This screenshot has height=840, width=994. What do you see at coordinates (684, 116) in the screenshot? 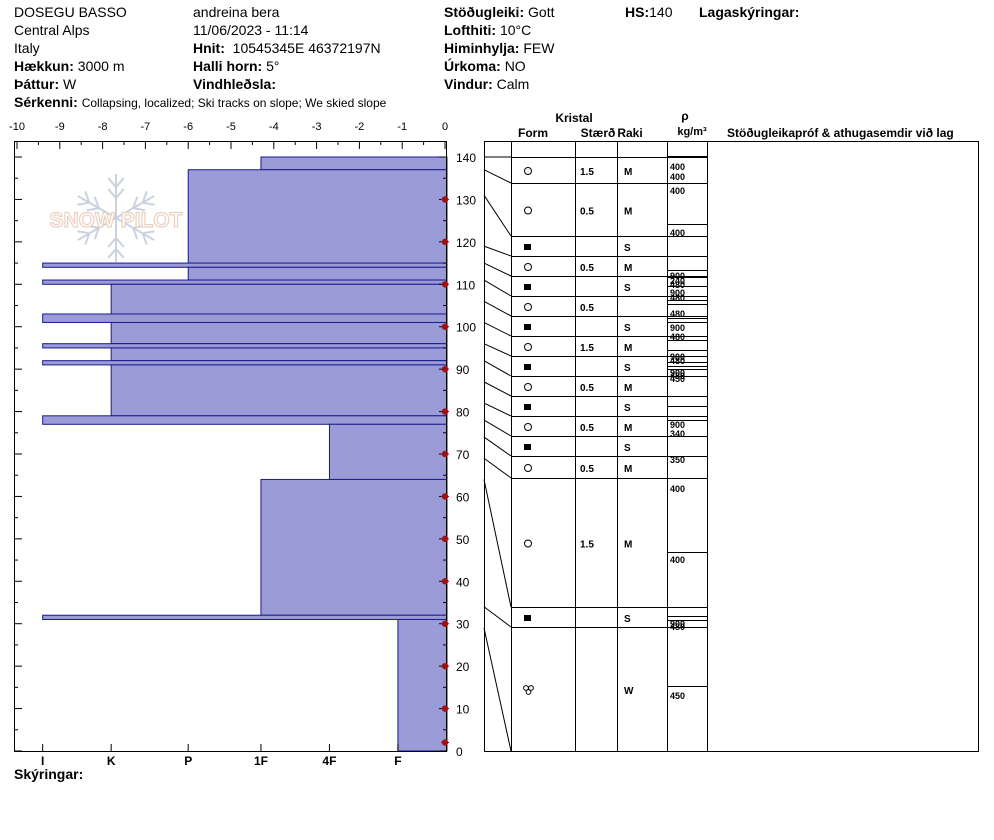
I see `rho-header: ρ` at bounding box center [684, 116].